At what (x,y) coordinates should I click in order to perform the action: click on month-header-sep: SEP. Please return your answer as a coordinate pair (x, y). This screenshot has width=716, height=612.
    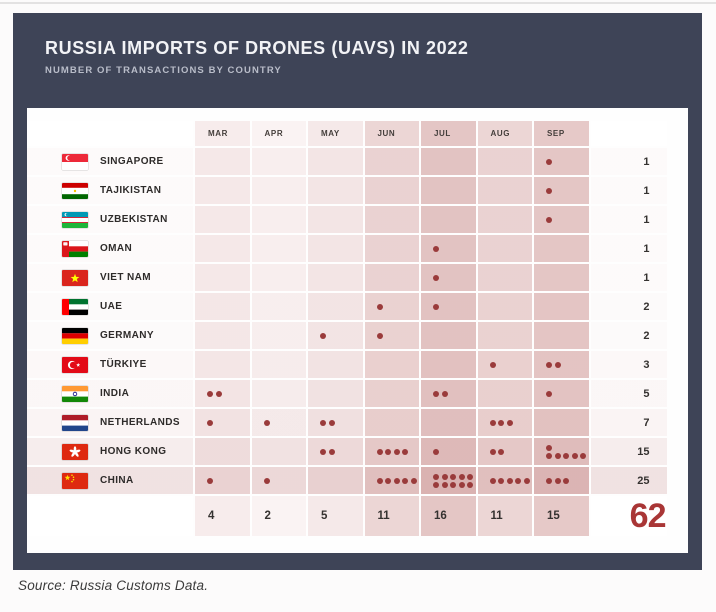
    Looking at the image, I should click on (561, 133).